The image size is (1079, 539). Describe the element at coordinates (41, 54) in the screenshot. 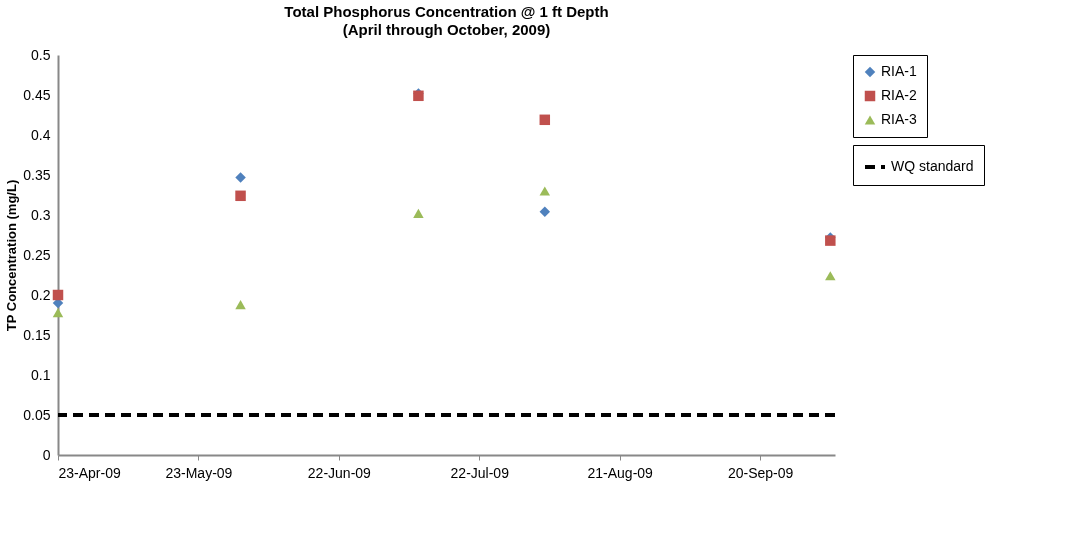

I see `y-tick-label: 0.5` at that location.